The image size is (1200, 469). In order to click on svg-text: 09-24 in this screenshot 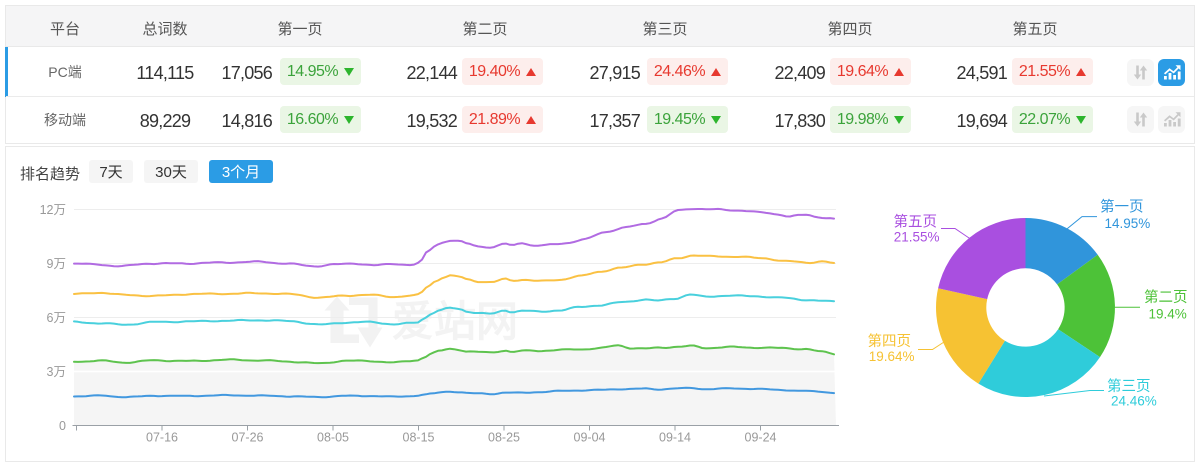, I will do `click(761, 438)`.